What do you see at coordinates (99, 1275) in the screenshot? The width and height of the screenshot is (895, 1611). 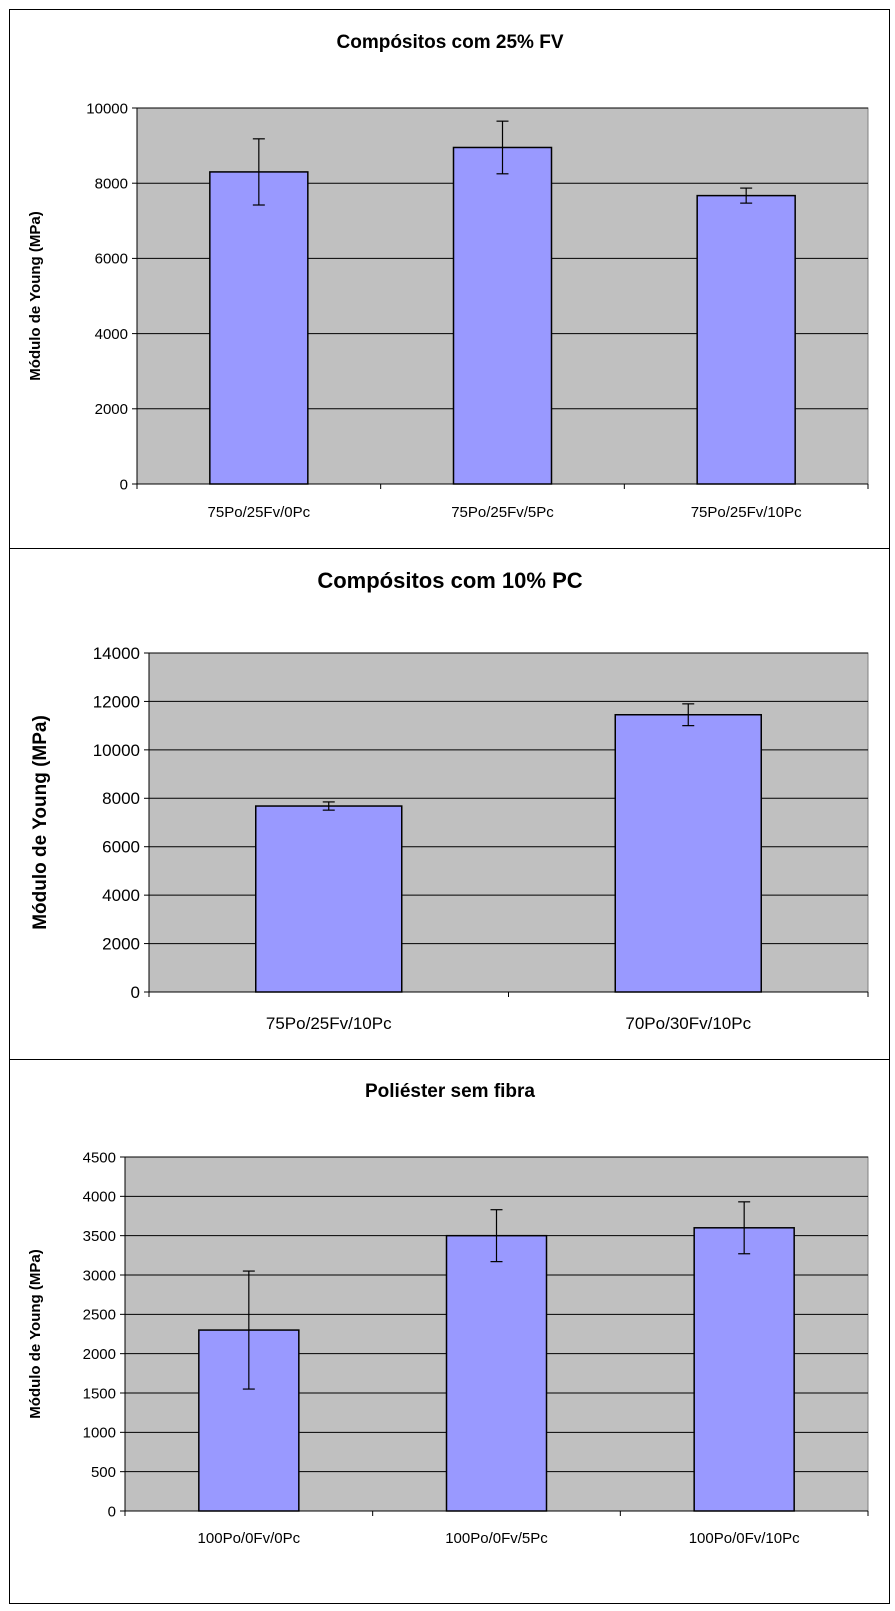 I see `y-tick-label: 3000` at bounding box center [99, 1275].